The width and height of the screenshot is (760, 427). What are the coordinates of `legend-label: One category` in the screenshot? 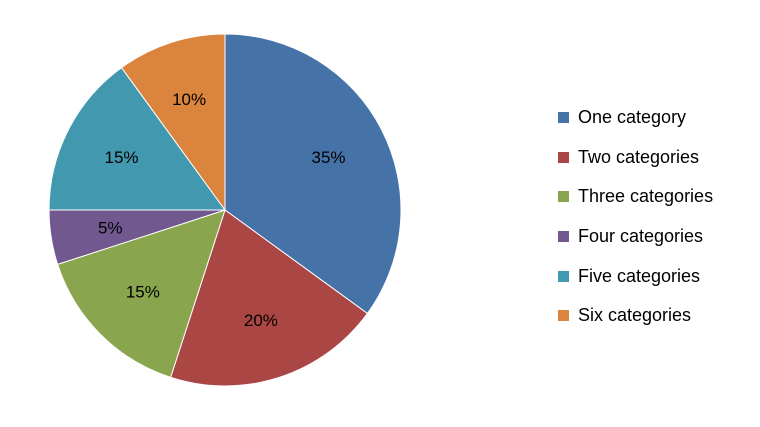 It's located at (632, 117).